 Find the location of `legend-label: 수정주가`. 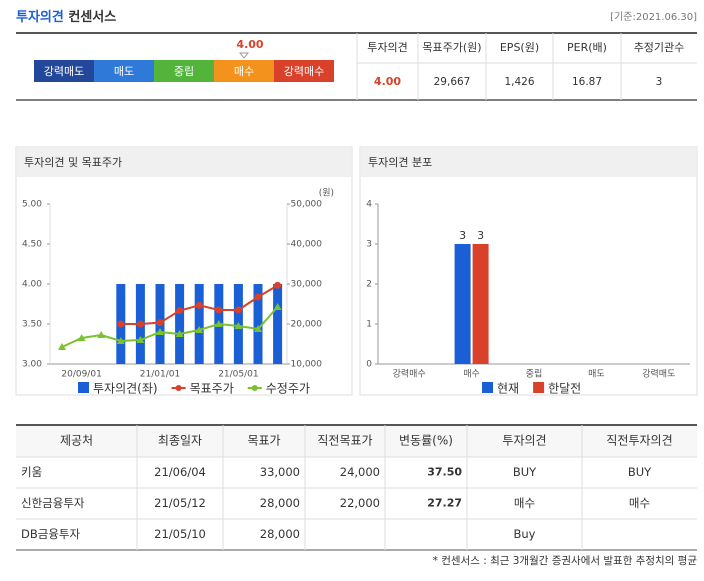

legend-label: 수정주가 is located at coordinates (288, 389).